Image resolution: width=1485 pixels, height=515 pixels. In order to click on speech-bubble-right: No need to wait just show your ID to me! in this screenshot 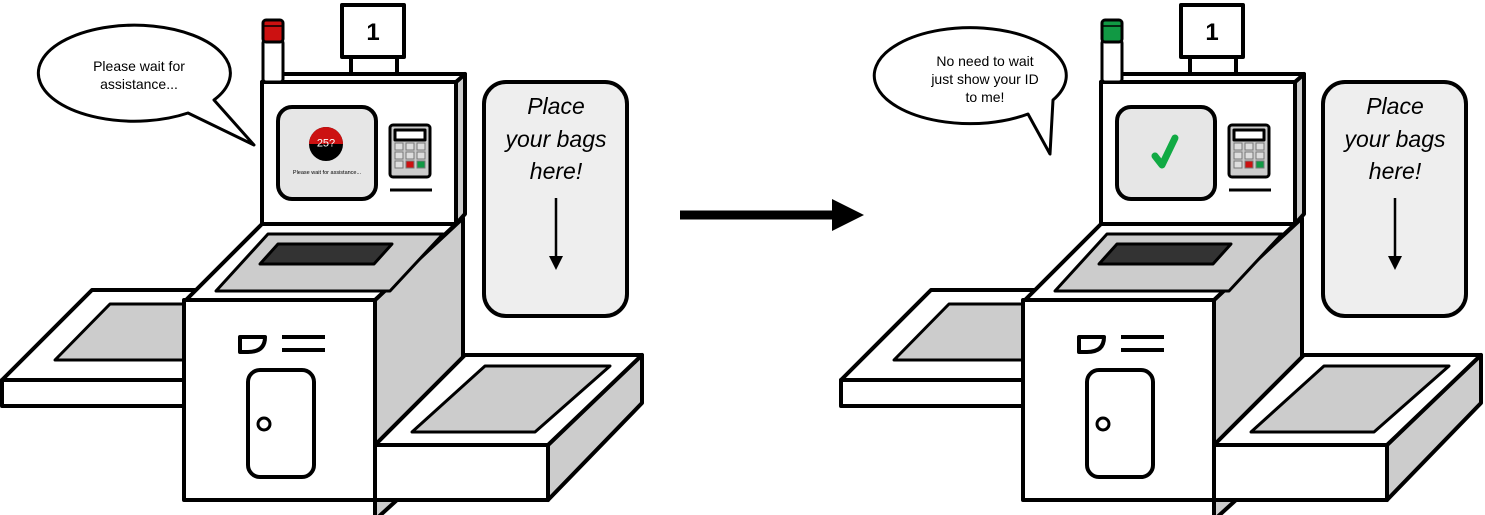, I will do `click(970, 91)`.